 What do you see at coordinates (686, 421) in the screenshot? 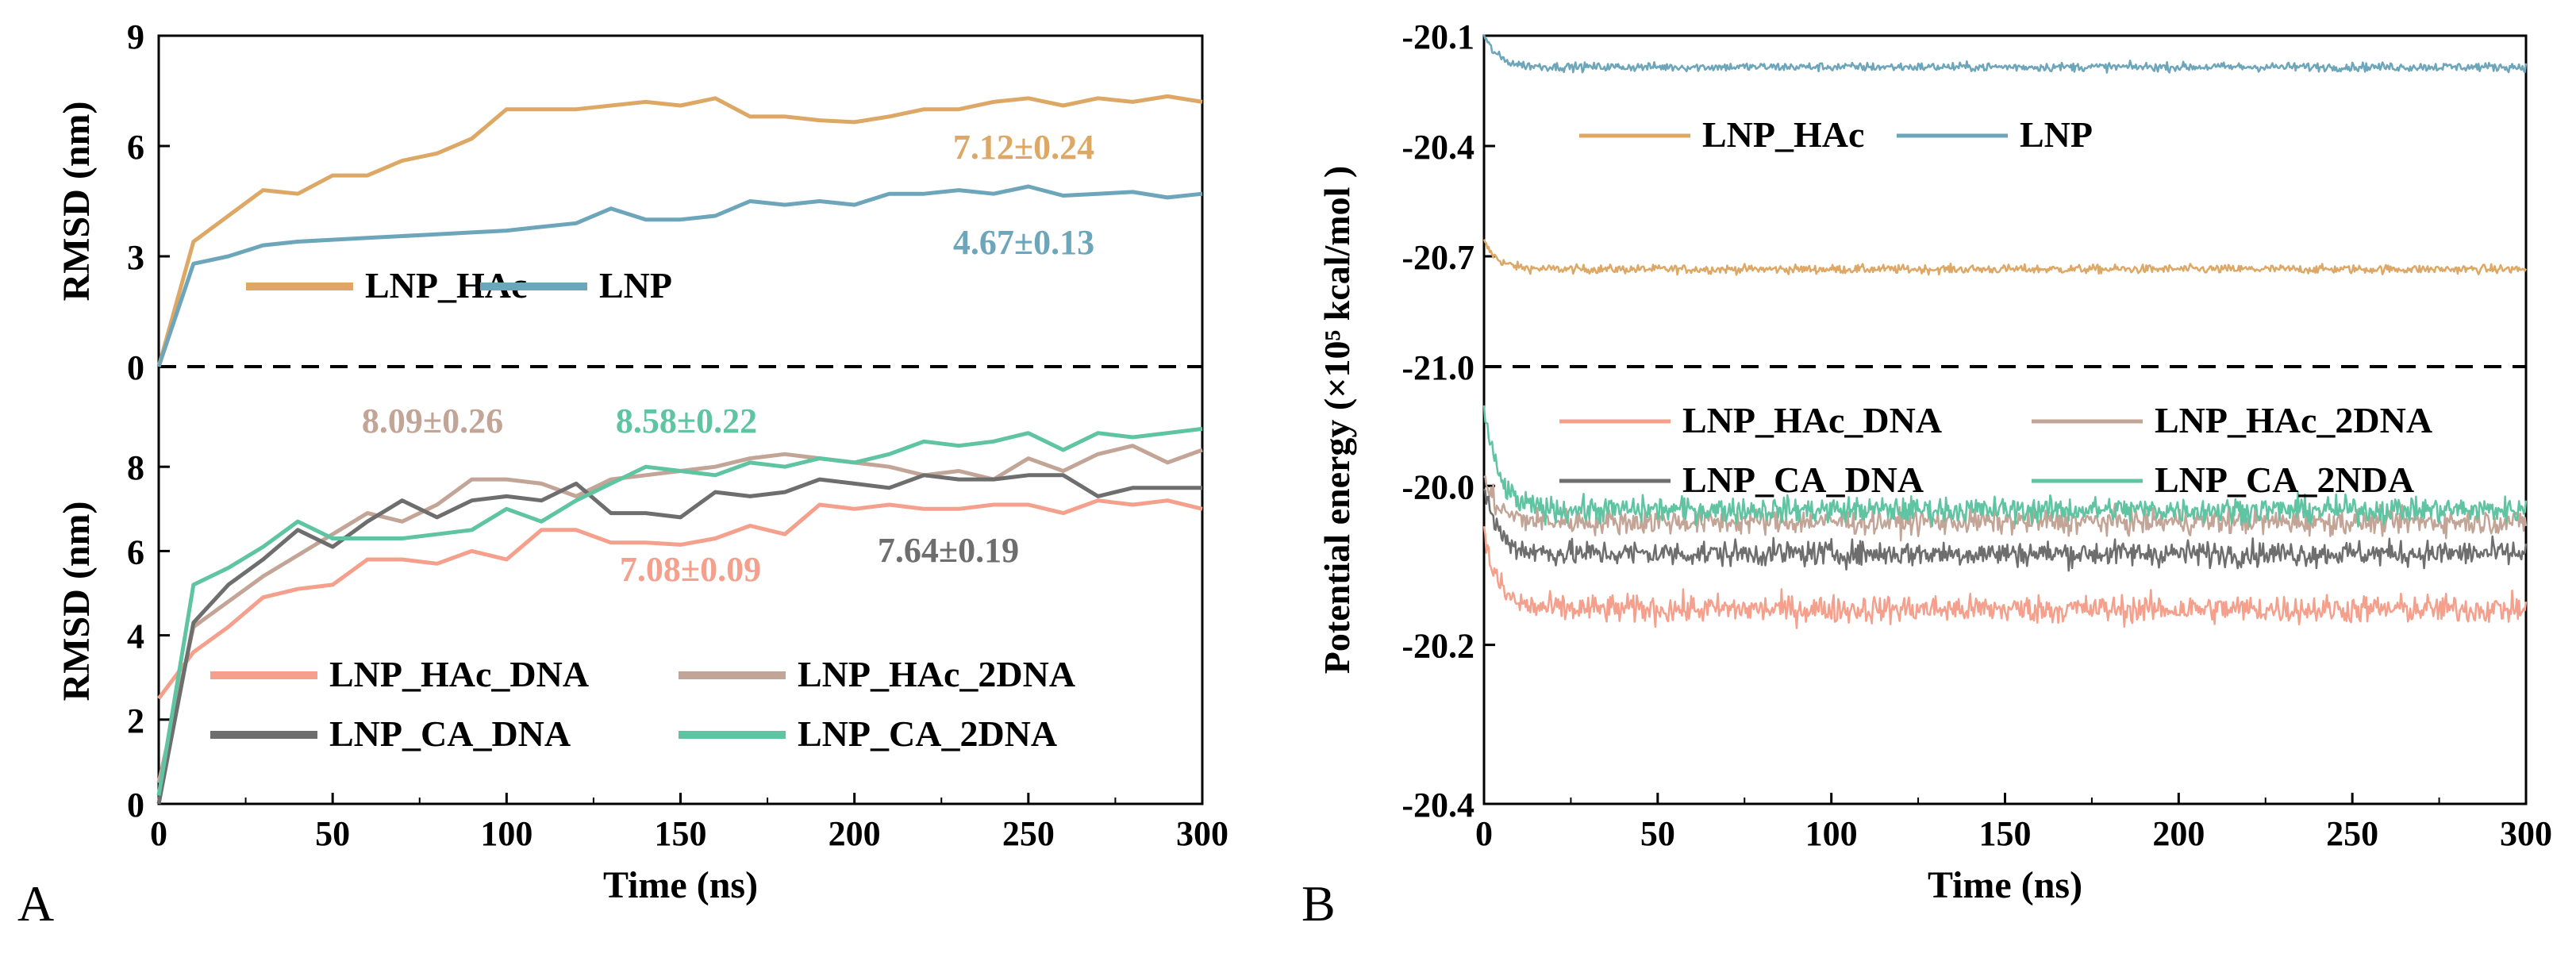
I see `annotation-value: 8.58±0.22` at bounding box center [686, 421].